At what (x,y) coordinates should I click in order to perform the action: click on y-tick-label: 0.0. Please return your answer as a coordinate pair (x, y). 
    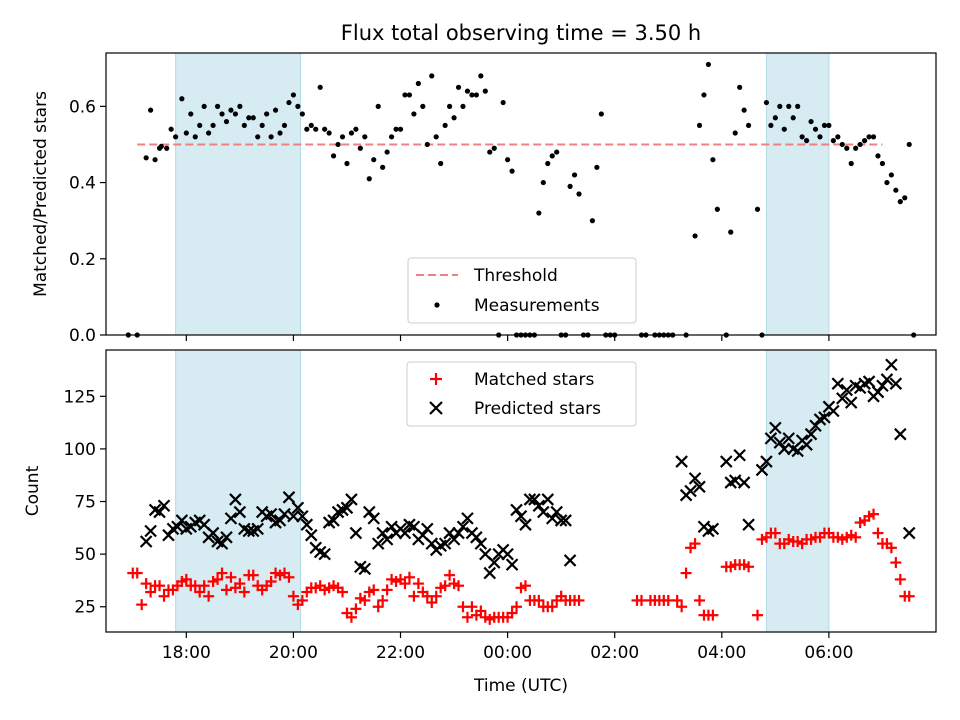
    Looking at the image, I should click on (82, 336).